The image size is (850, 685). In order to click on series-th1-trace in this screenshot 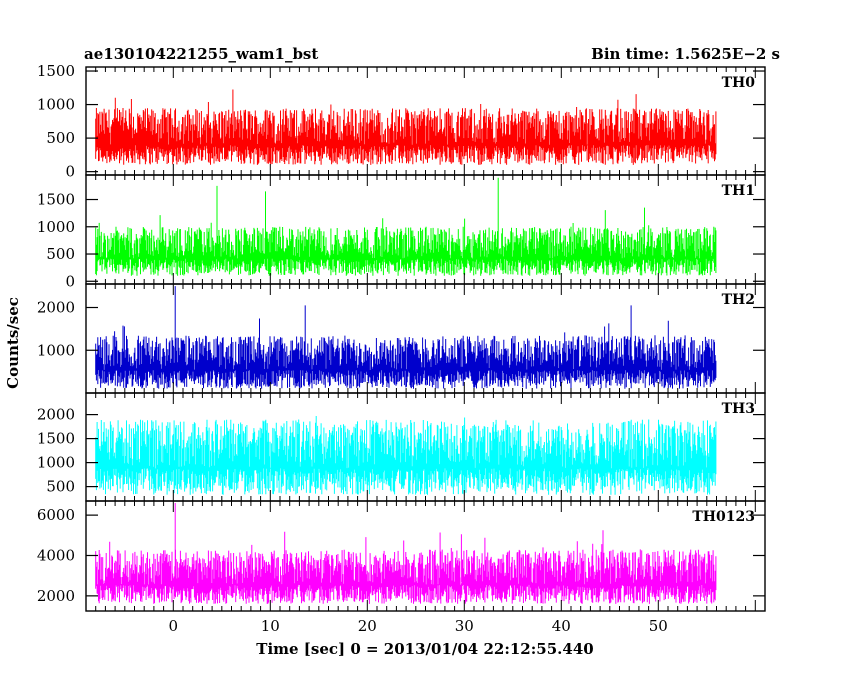, I will do `click(406, 226)`.